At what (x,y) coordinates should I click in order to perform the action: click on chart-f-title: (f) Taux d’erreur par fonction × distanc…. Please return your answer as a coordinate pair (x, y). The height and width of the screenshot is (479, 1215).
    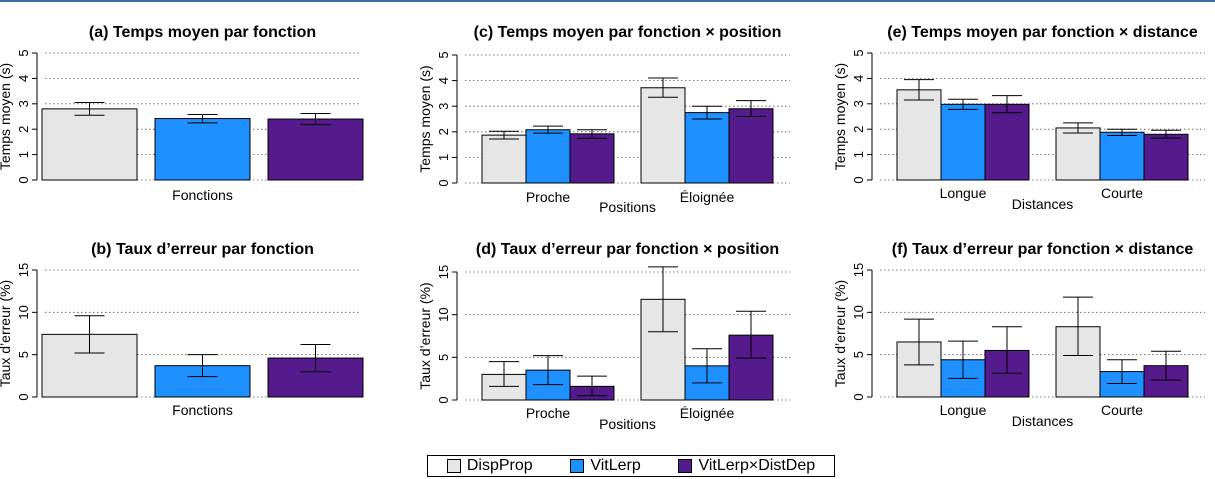
    Looking at the image, I should click on (1043, 249).